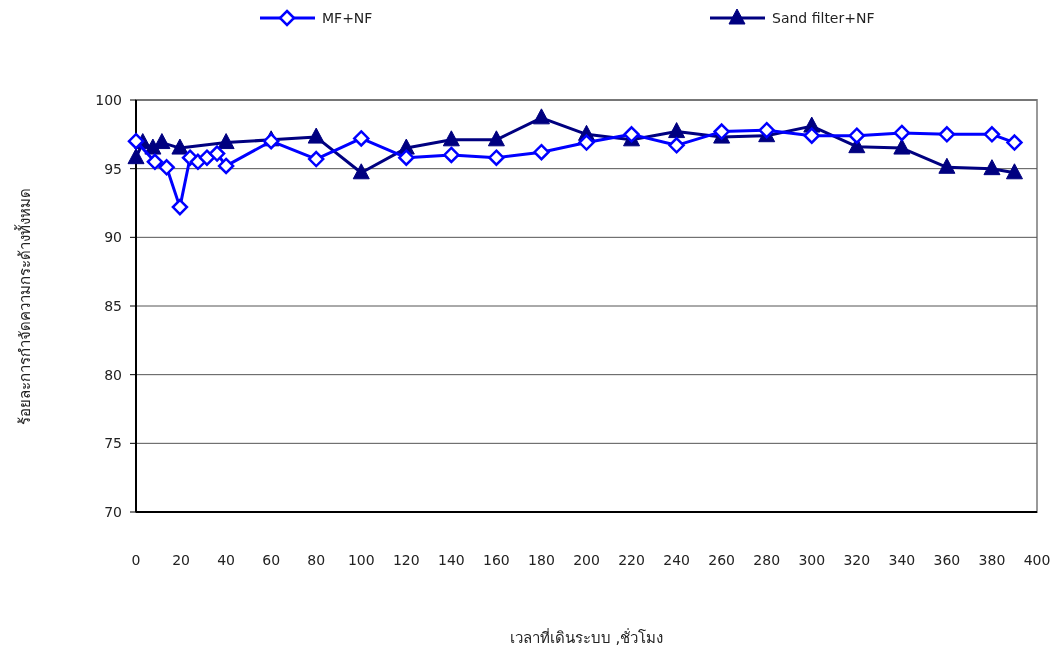 The height and width of the screenshot is (650, 1058). Describe the element at coordinates (271, 560) in the screenshot. I see `x-tick-label: 60` at that location.